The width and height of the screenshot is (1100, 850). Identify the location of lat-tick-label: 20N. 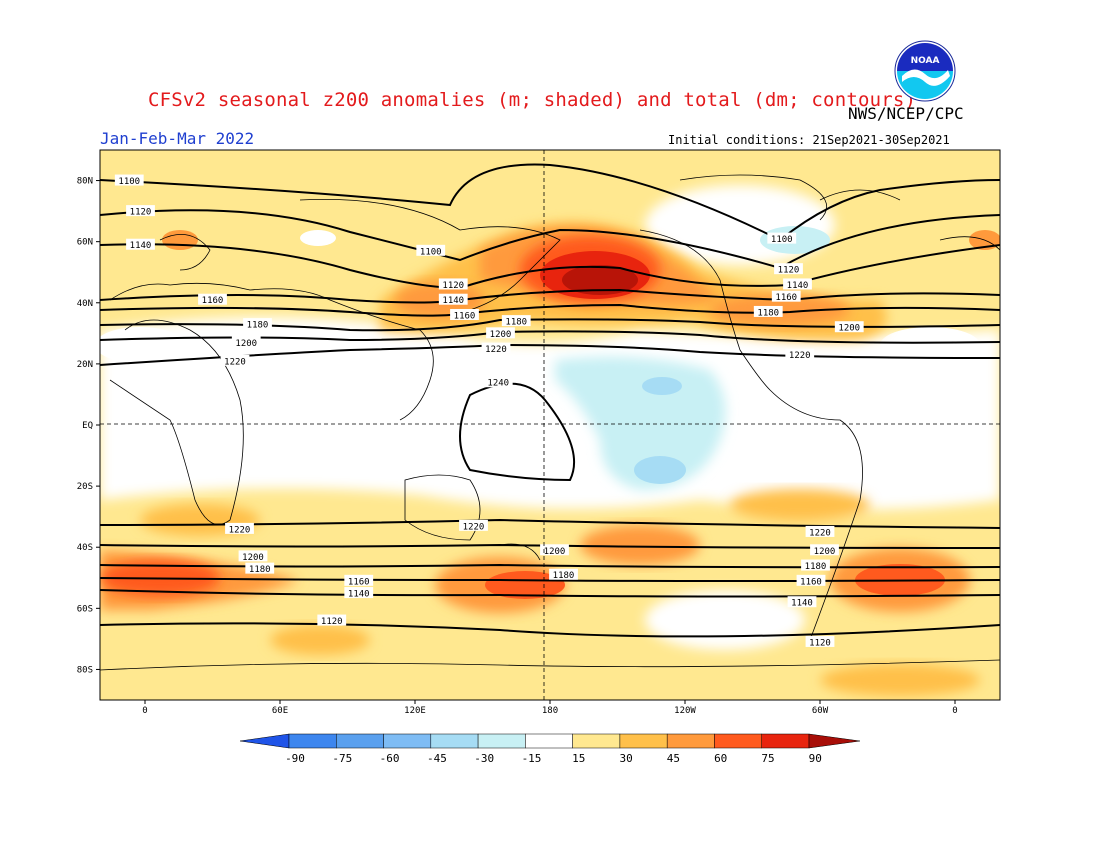
(85, 365).